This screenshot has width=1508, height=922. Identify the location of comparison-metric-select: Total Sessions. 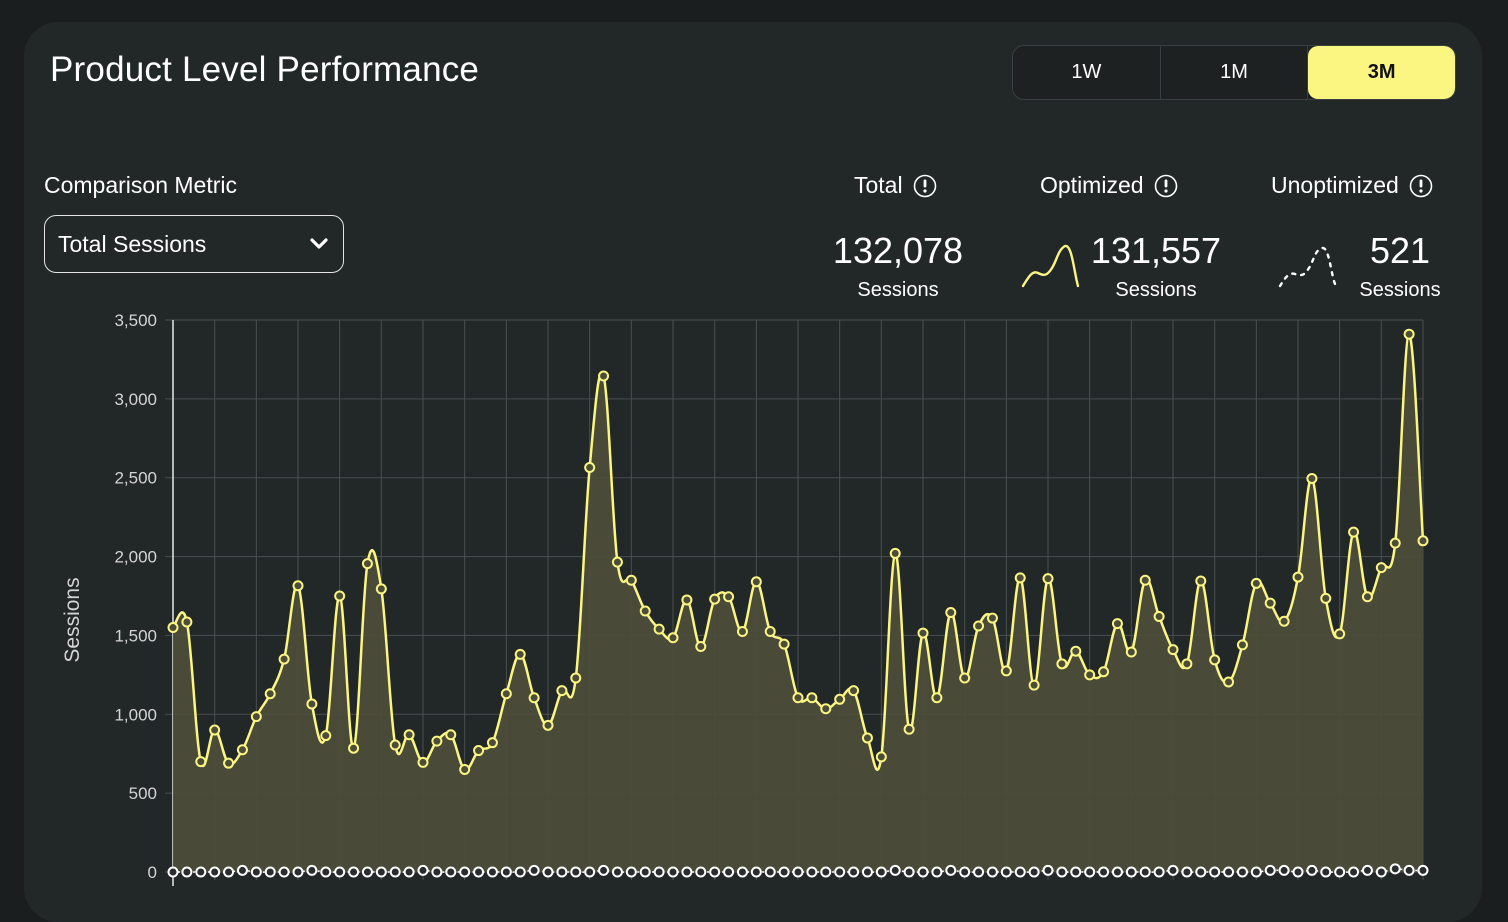
(194, 244).